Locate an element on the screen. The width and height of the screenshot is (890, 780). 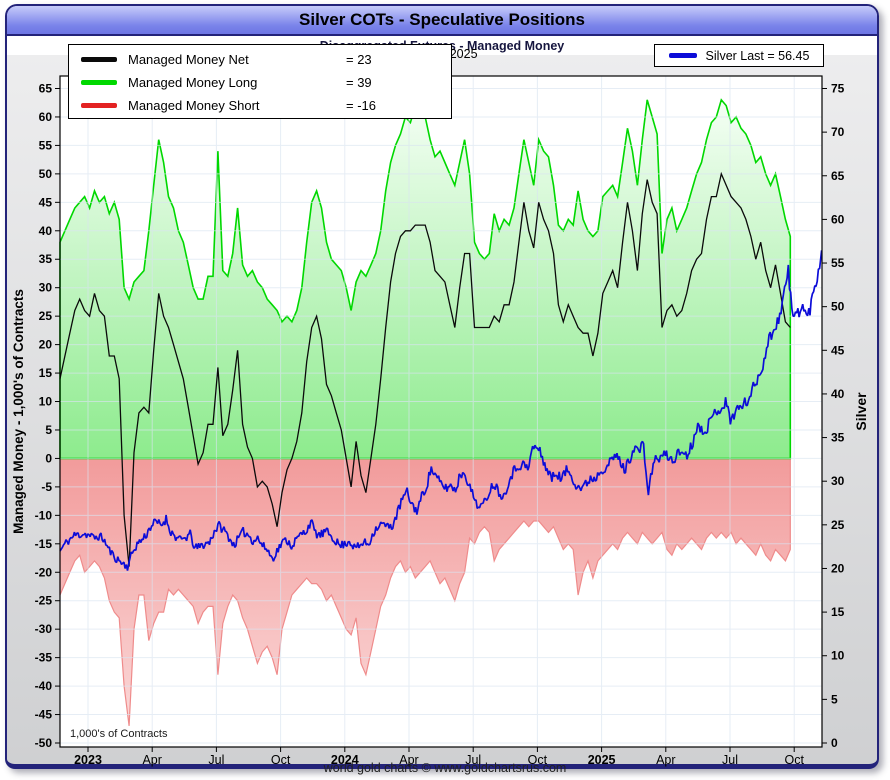
title-bar: Silver COTs - Speculative Positions is located at coordinates (442, 21).